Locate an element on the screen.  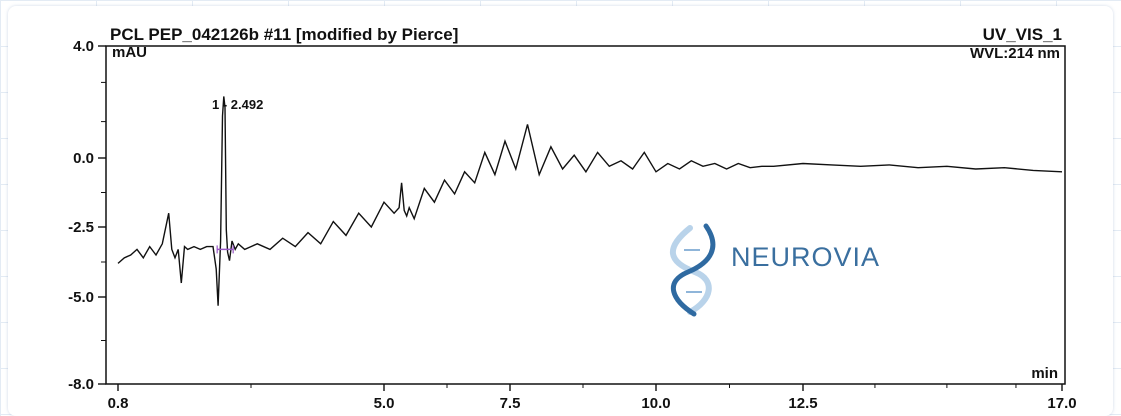
dna-helix-icon is located at coordinates (692, 270).